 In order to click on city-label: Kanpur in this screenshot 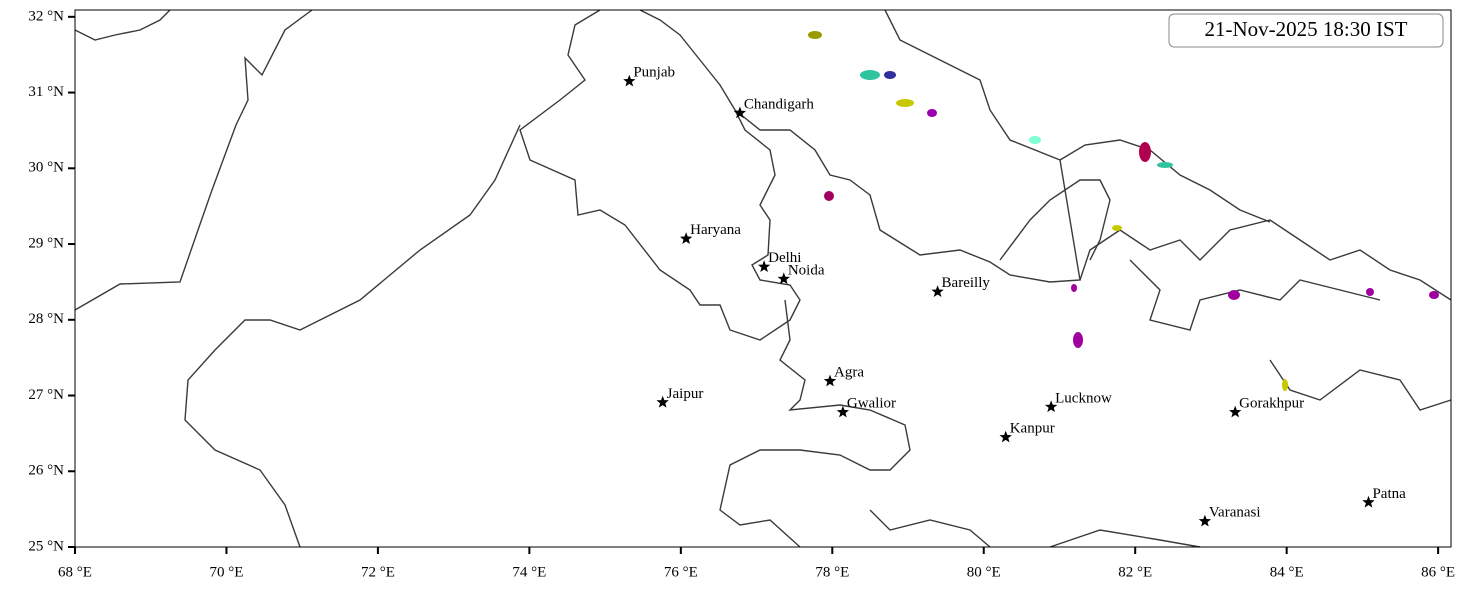, I will do `click(1032, 429)`.